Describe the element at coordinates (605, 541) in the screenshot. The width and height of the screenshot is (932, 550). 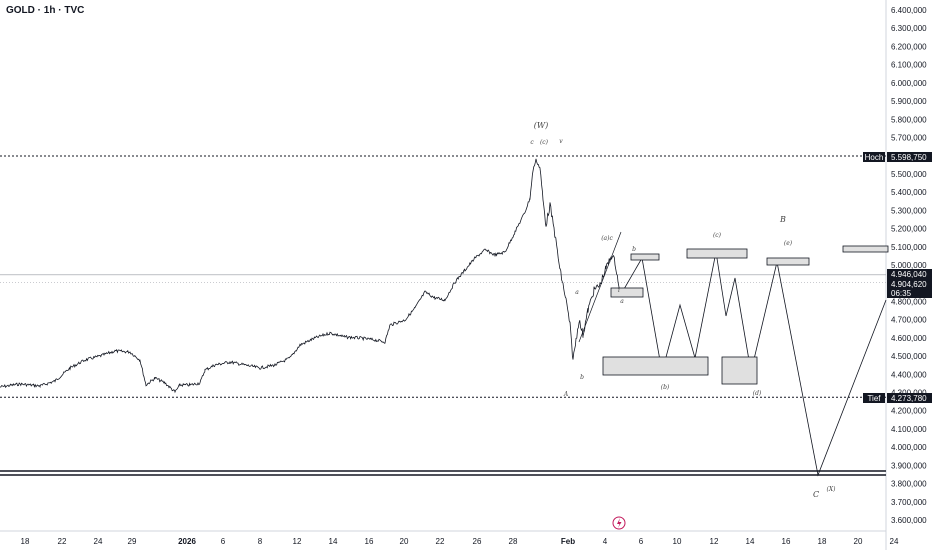
I see `x-tick-label: 4` at that location.